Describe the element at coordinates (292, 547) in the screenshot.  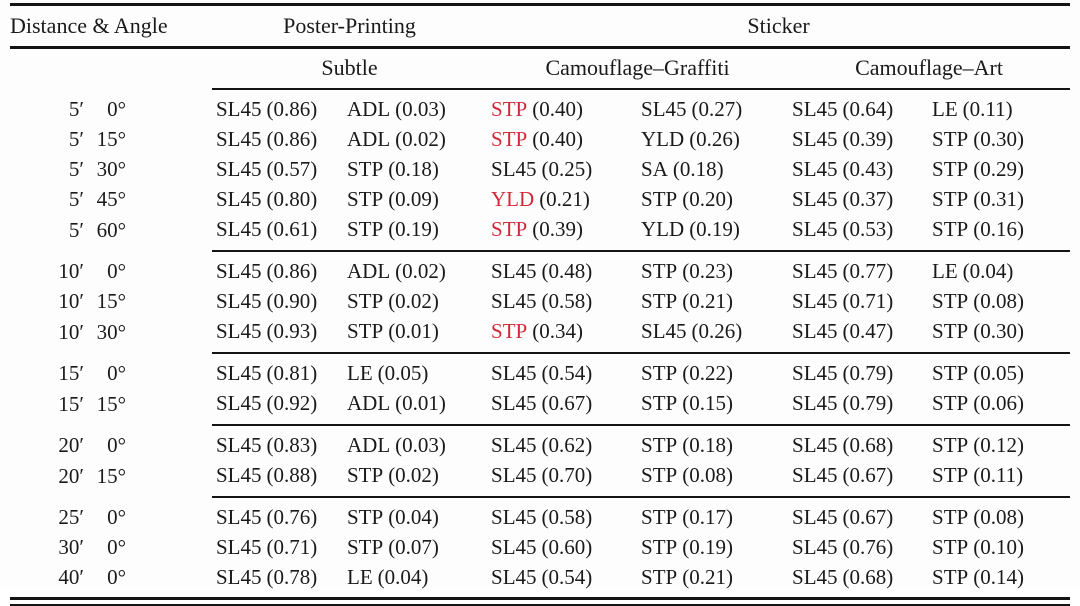
I see `score-value: (0.71)` at that location.